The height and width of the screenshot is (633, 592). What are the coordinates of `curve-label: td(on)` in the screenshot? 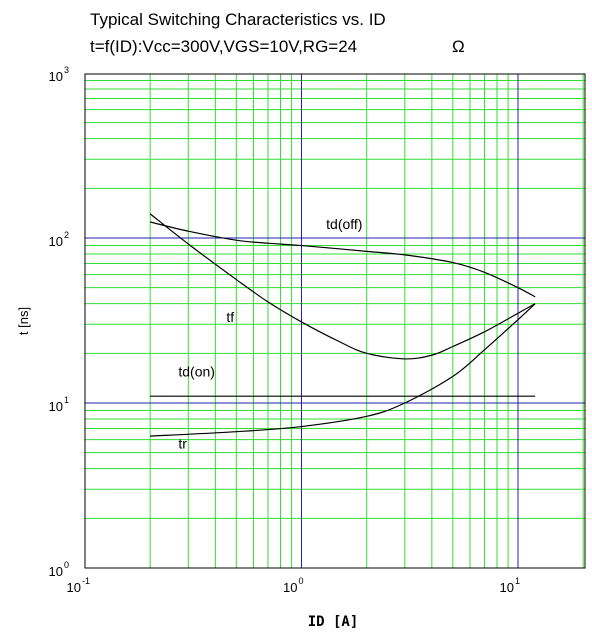 It's located at (196, 371).